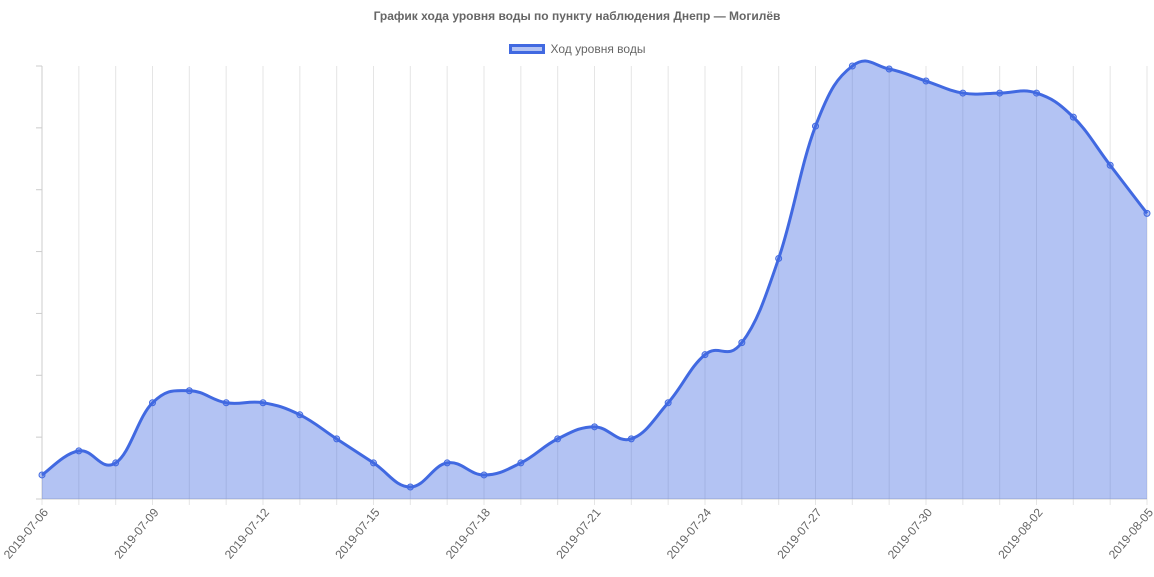 This screenshot has height=577, width=1154. What do you see at coordinates (247, 533) in the screenshot?
I see `x-tick-label: 2019-07-12` at bounding box center [247, 533].